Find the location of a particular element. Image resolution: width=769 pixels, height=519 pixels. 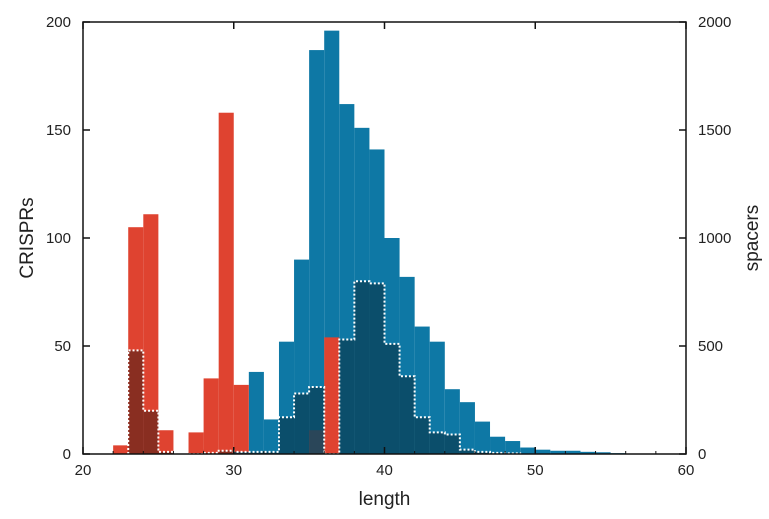

right-y-axis-title: spacers is located at coordinates (752, 238).